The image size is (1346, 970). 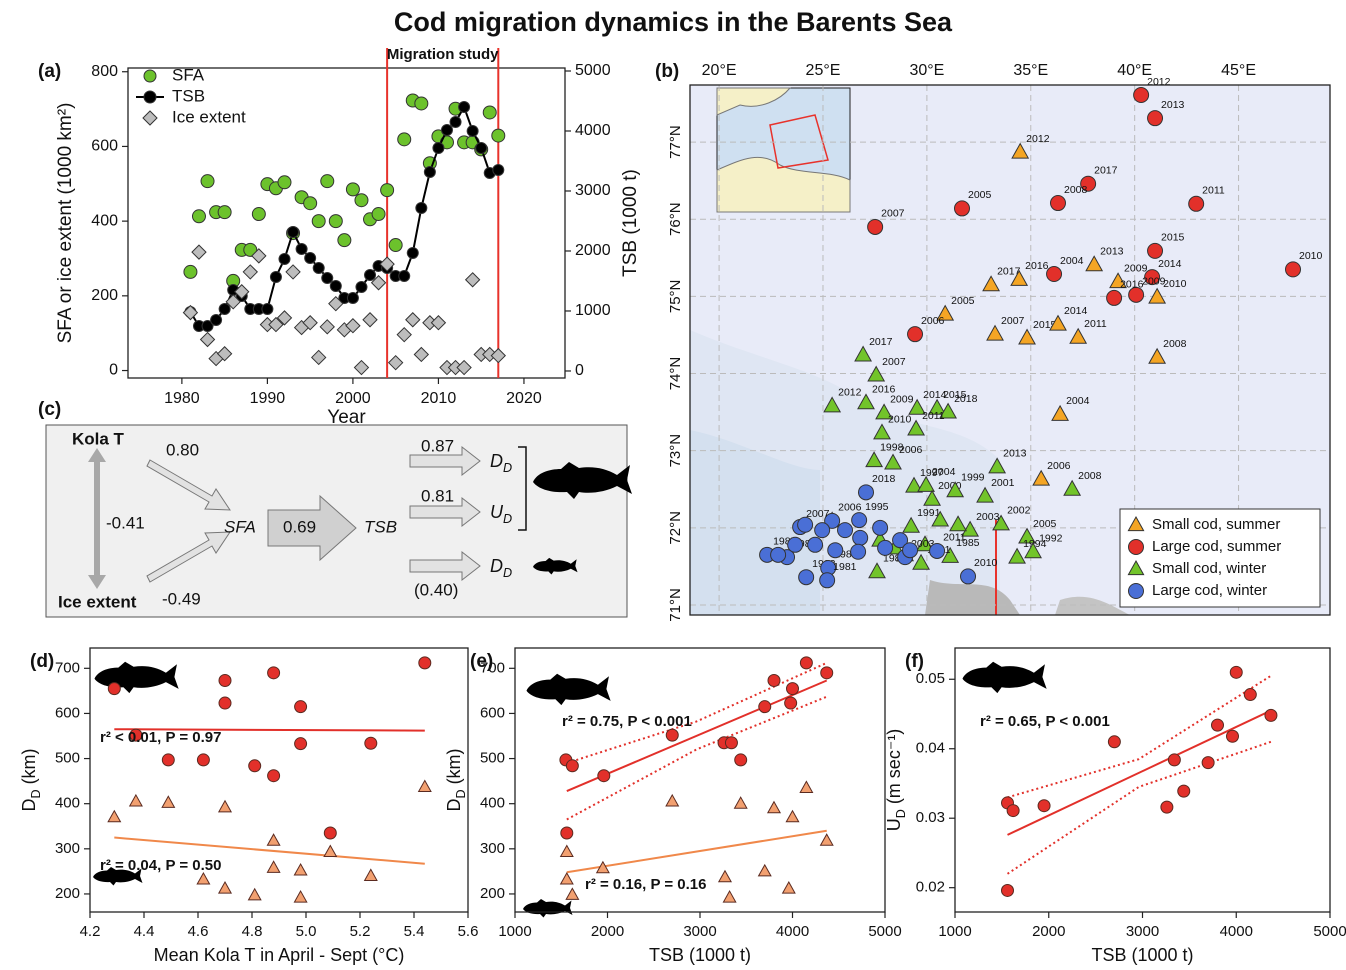 I want to click on panel-label: (d), so click(x=42, y=661).